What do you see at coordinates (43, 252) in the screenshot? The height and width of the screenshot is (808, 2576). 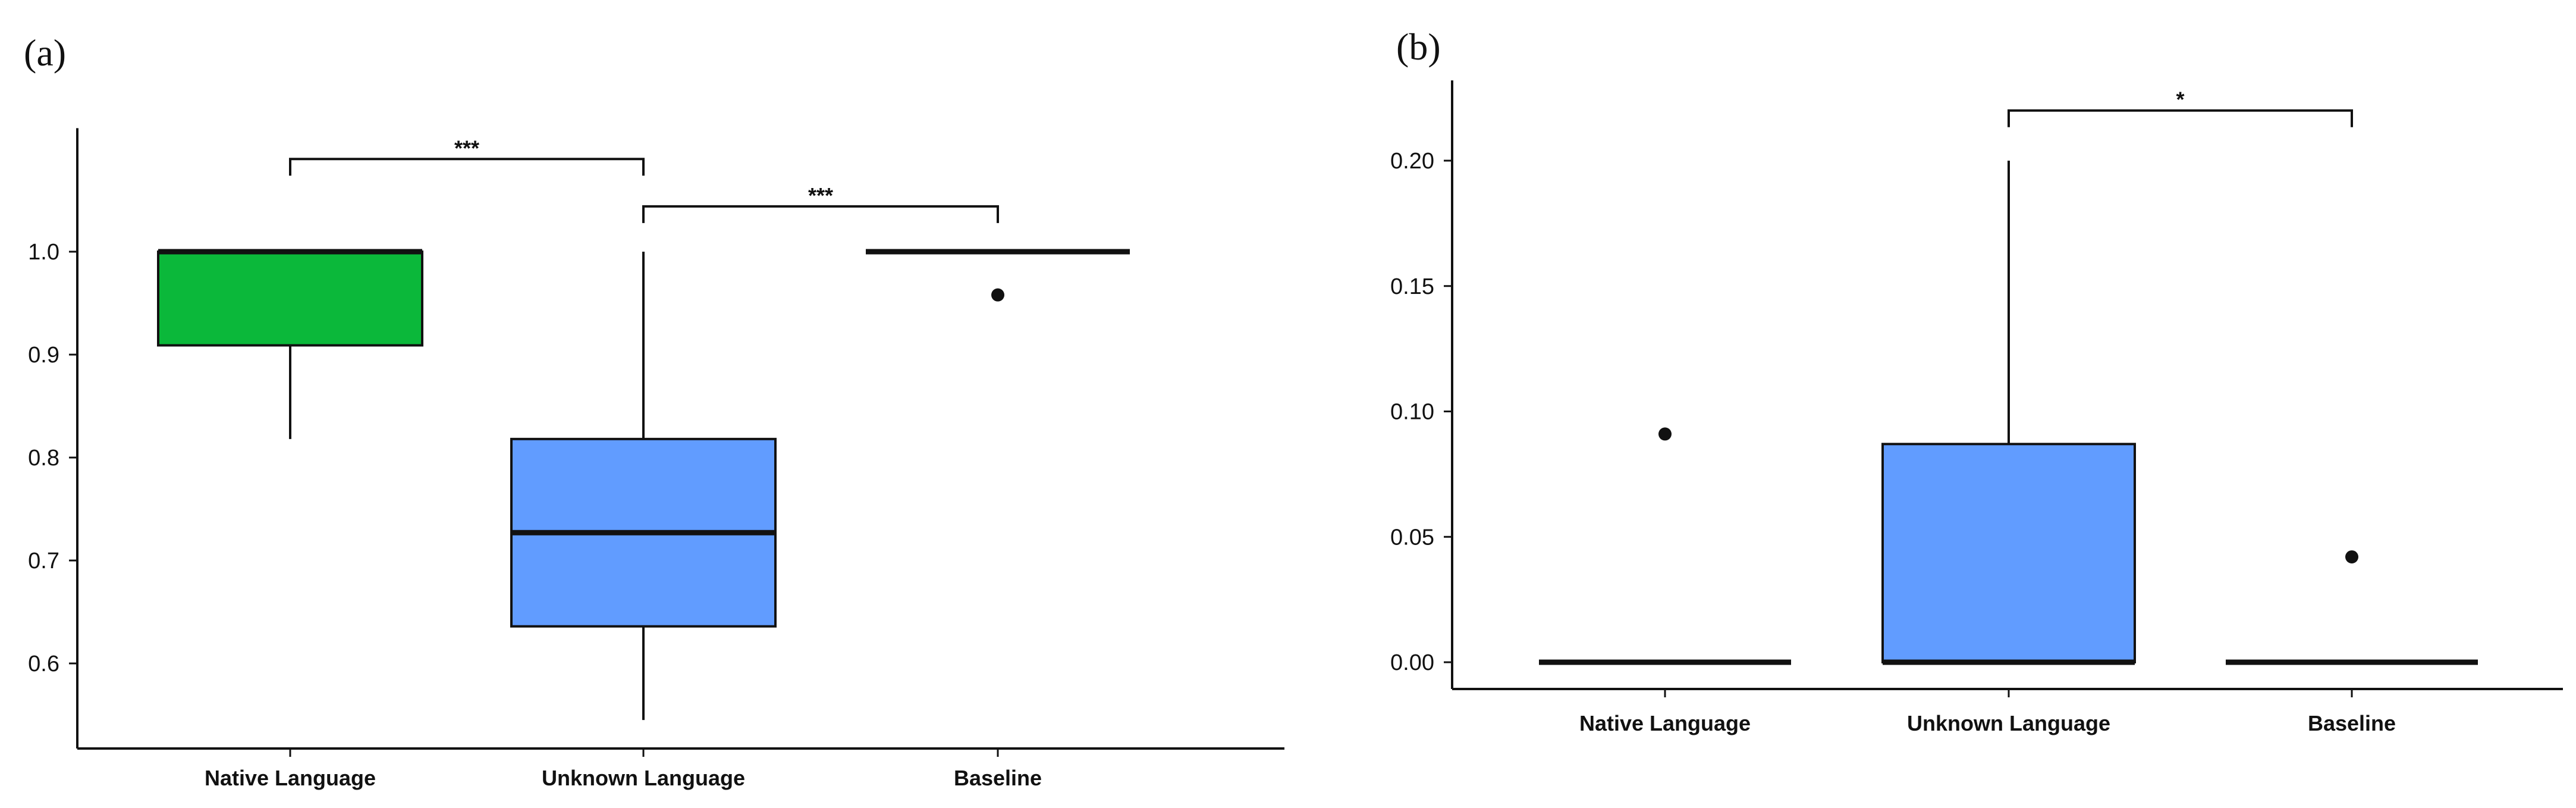 I see `y-tick-label: 1.0` at bounding box center [43, 252].